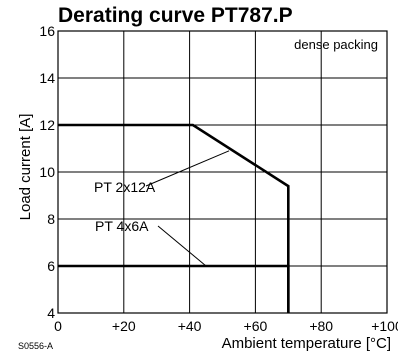 Image resolution: width=398 pixels, height=353 pixels. Describe the element at coordinates (47, 31) in the screenshot. I see `y-tick-label: 16` at that location.